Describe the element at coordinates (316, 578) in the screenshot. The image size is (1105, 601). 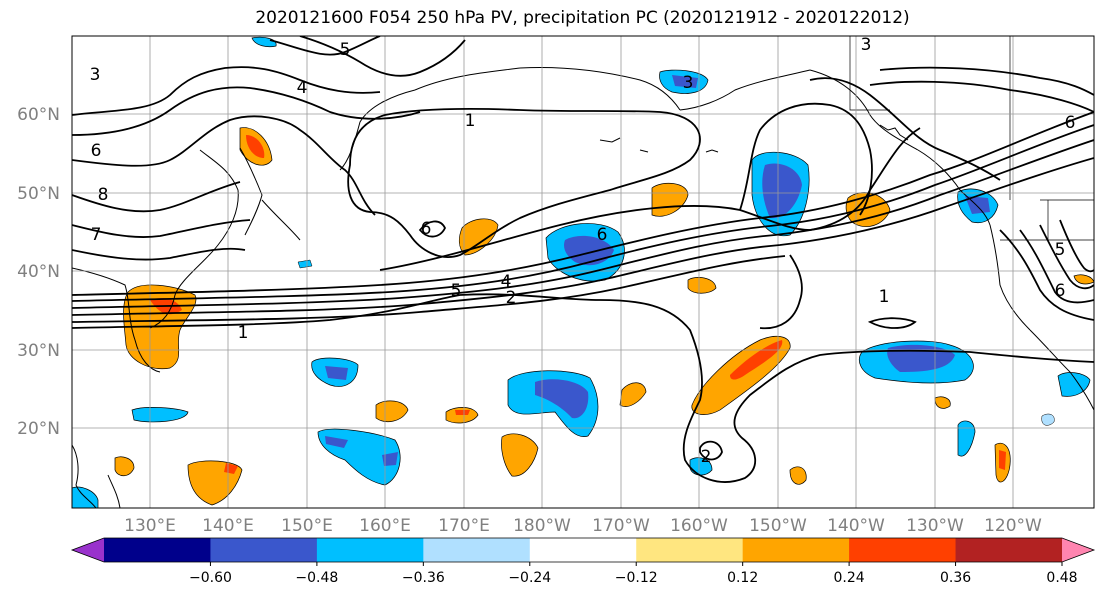
I see `colorbar-tick-label: −0.48` at that location.